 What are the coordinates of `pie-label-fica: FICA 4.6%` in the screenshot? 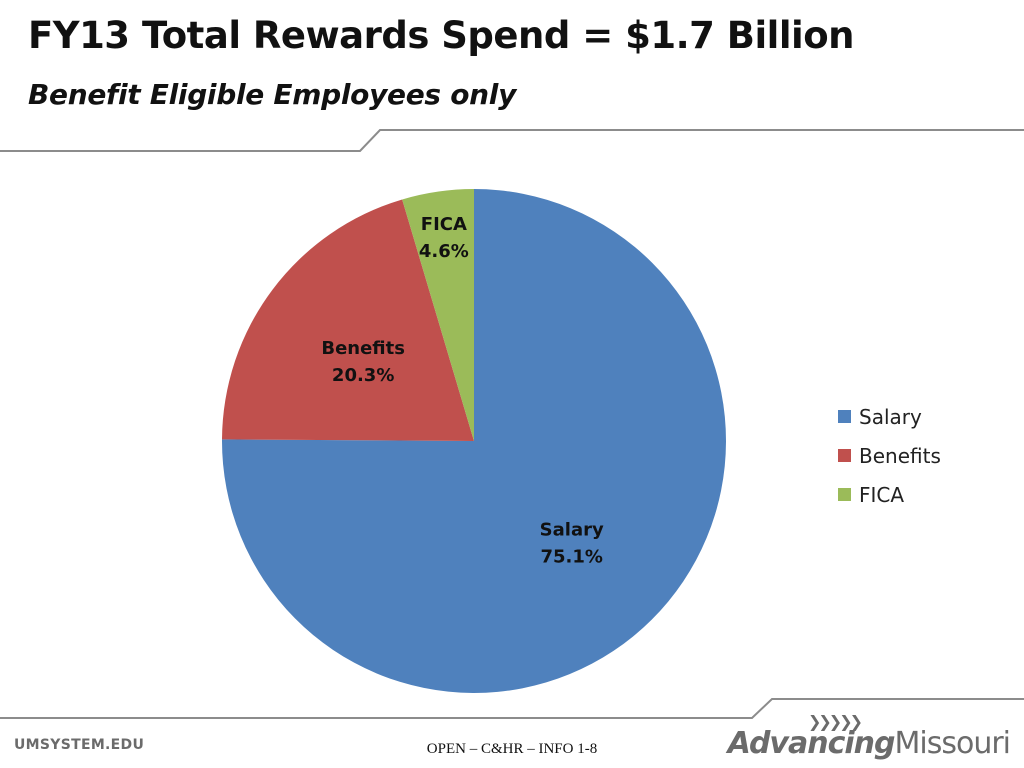 It's located at (444, 238).